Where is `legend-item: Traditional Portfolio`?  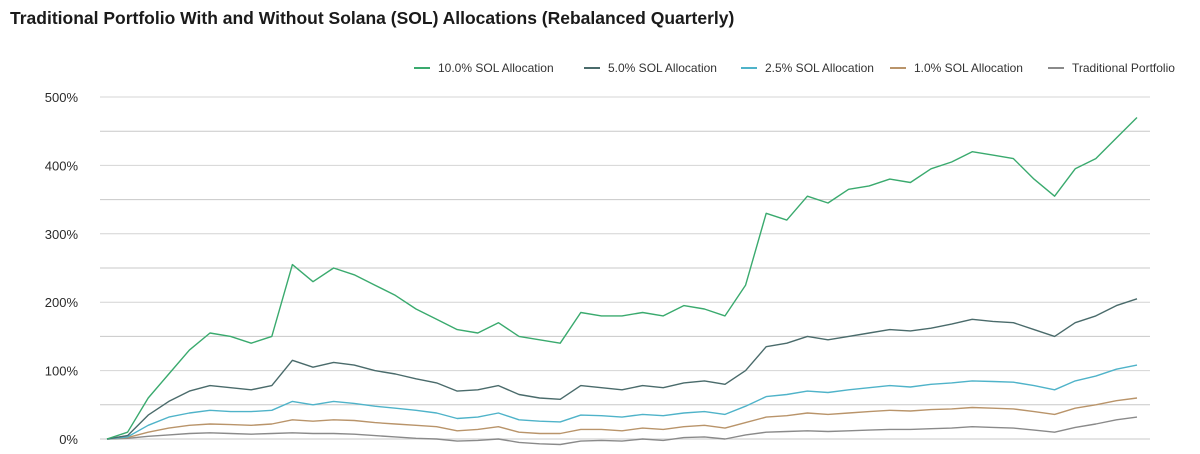 legend-item: Traditional Portfolio is located at coordinates (1111, 68).